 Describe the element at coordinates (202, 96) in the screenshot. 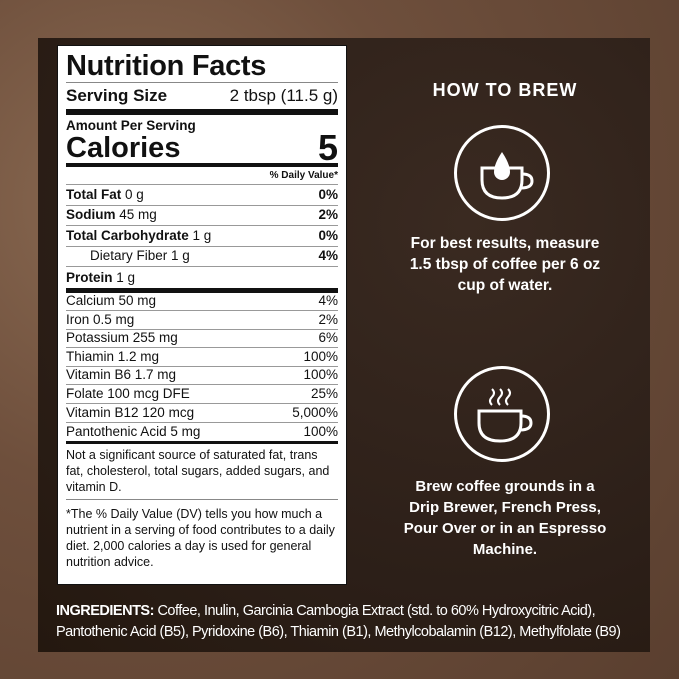

I see `serving-size: Serving Size 2 tbsp (11.5 g)` at that location.